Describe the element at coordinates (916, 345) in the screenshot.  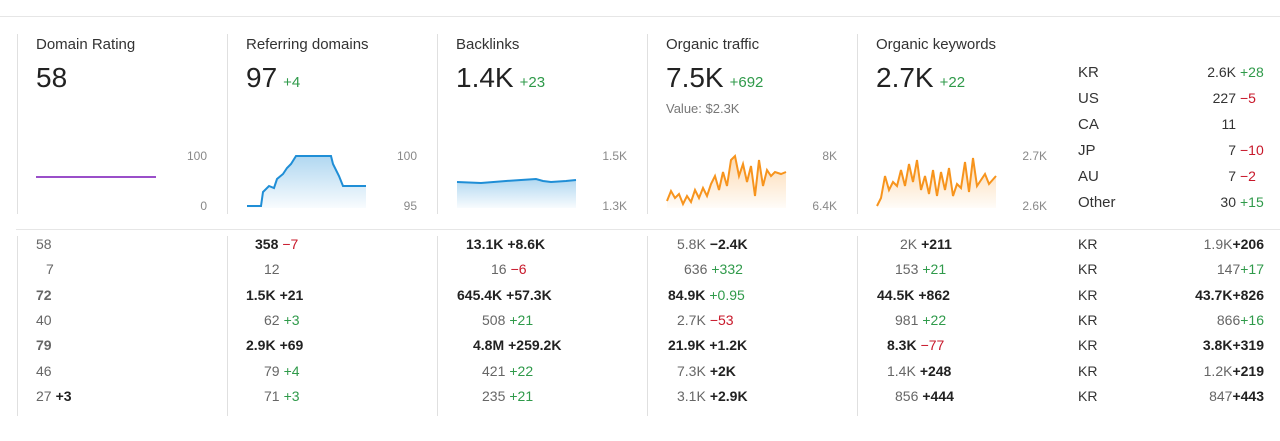
I see `table-cell: 8.3K −77` at that location.